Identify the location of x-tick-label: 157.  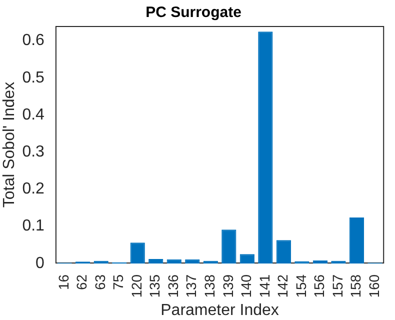
(337, 286).